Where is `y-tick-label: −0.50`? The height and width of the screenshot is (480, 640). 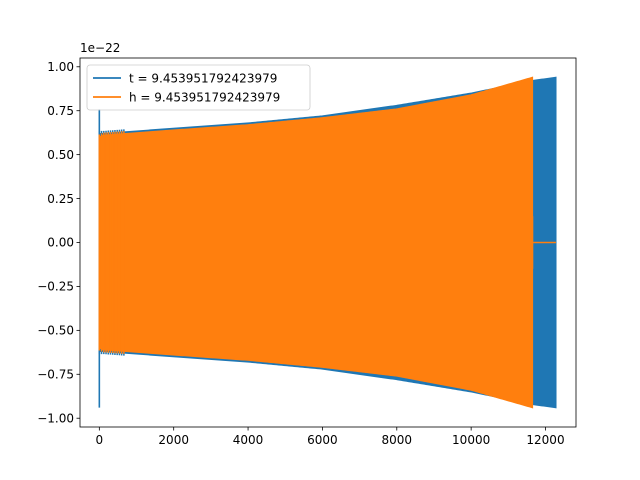 y-tick-label: −0.50 is located at coordinates (55, 331).